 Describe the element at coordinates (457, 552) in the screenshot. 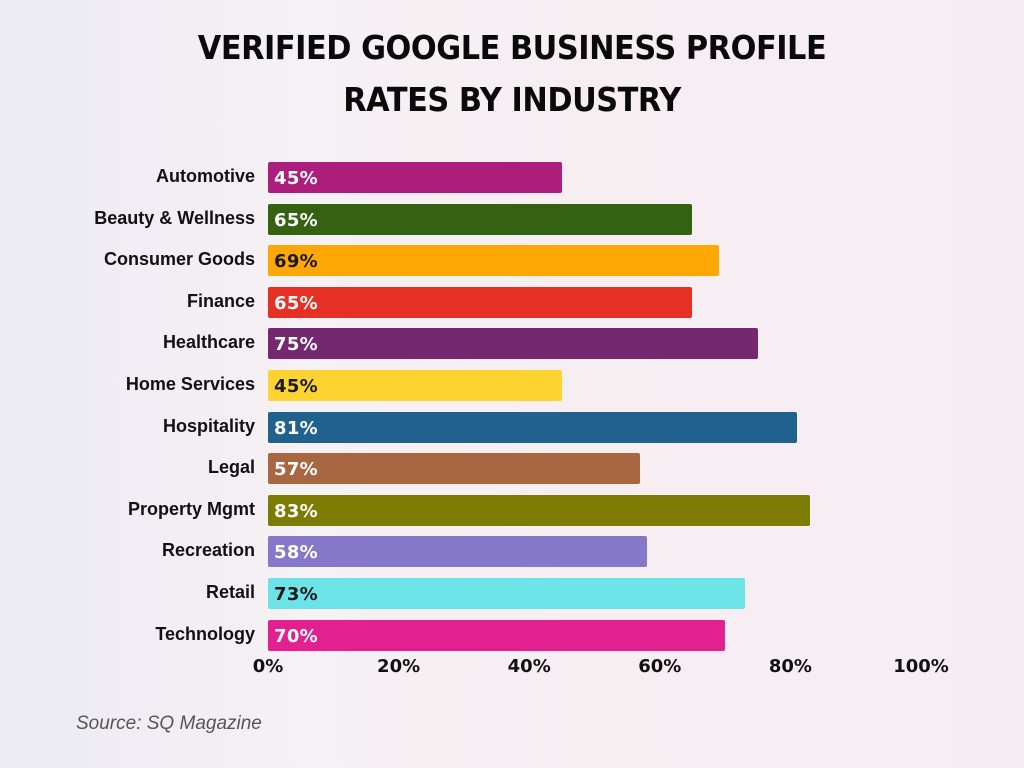

I see `bar: 58%` at that location.